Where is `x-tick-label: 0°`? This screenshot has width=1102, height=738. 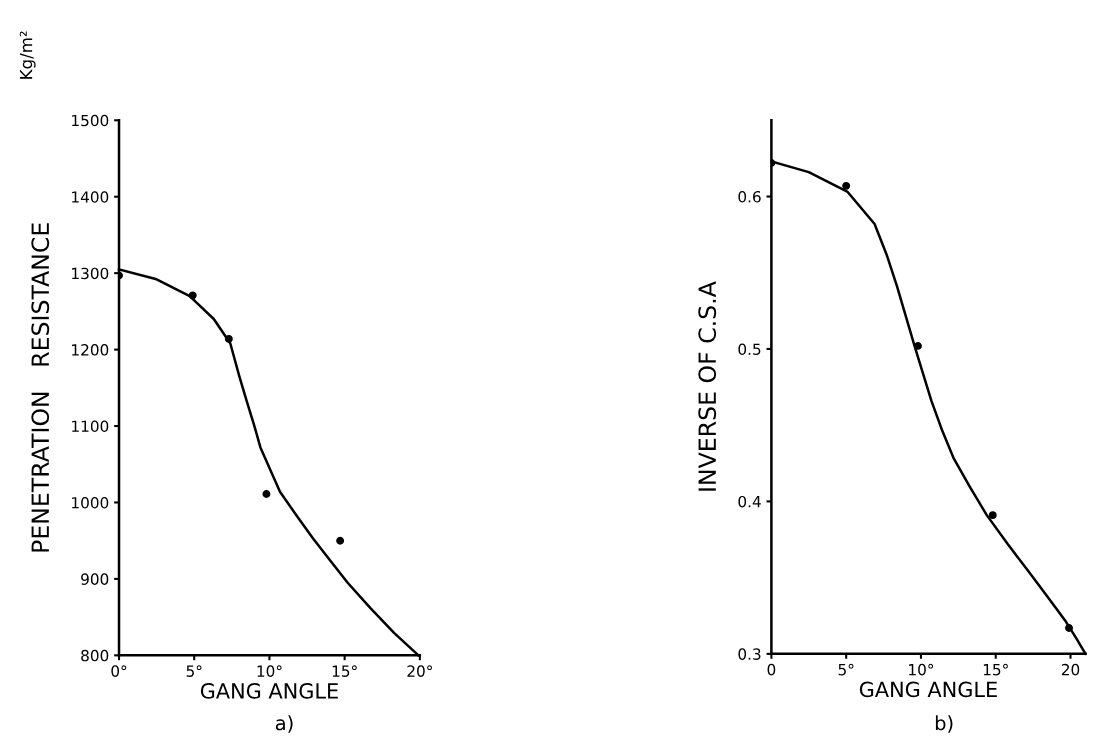 x-tick-label: 0° is located at coordinates (119, 671).